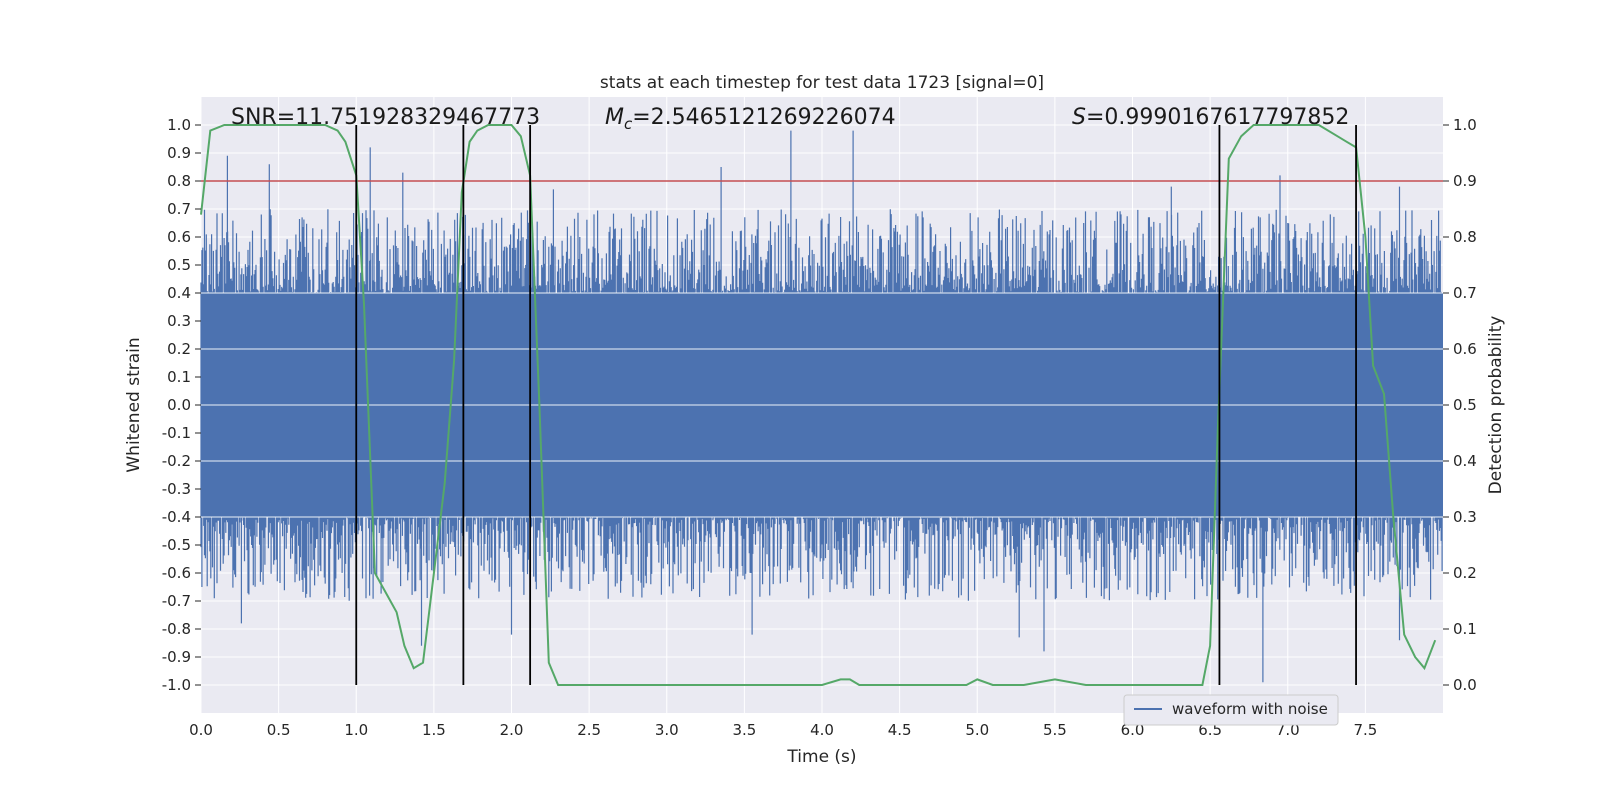 The width and height of the screenshot is (1600, 800). What do you see at coordinates (1465, 461) in the screenshot?
I see `y-tick-label-right: 0.4` at bounding box center [1465, 461].